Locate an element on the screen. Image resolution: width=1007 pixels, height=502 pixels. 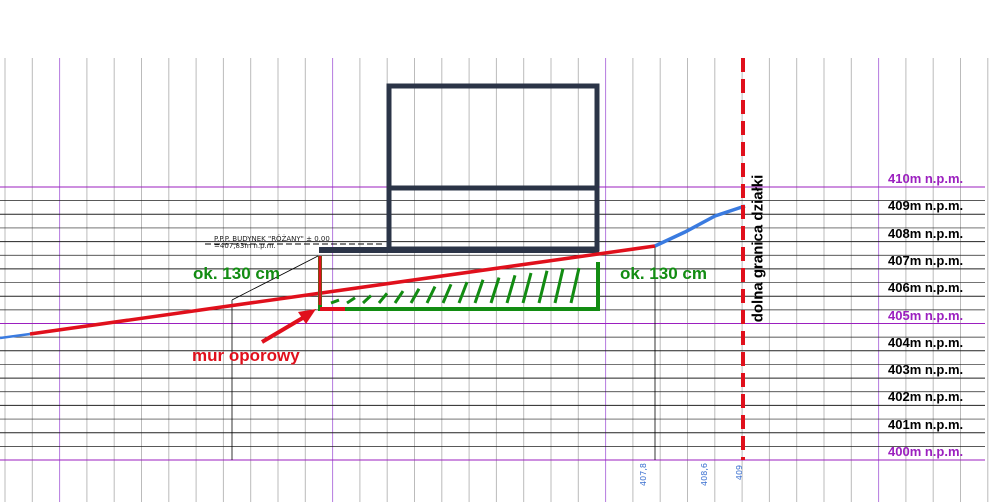
dimension-right: ok. 130 cm is located at coordinates (663, 273).